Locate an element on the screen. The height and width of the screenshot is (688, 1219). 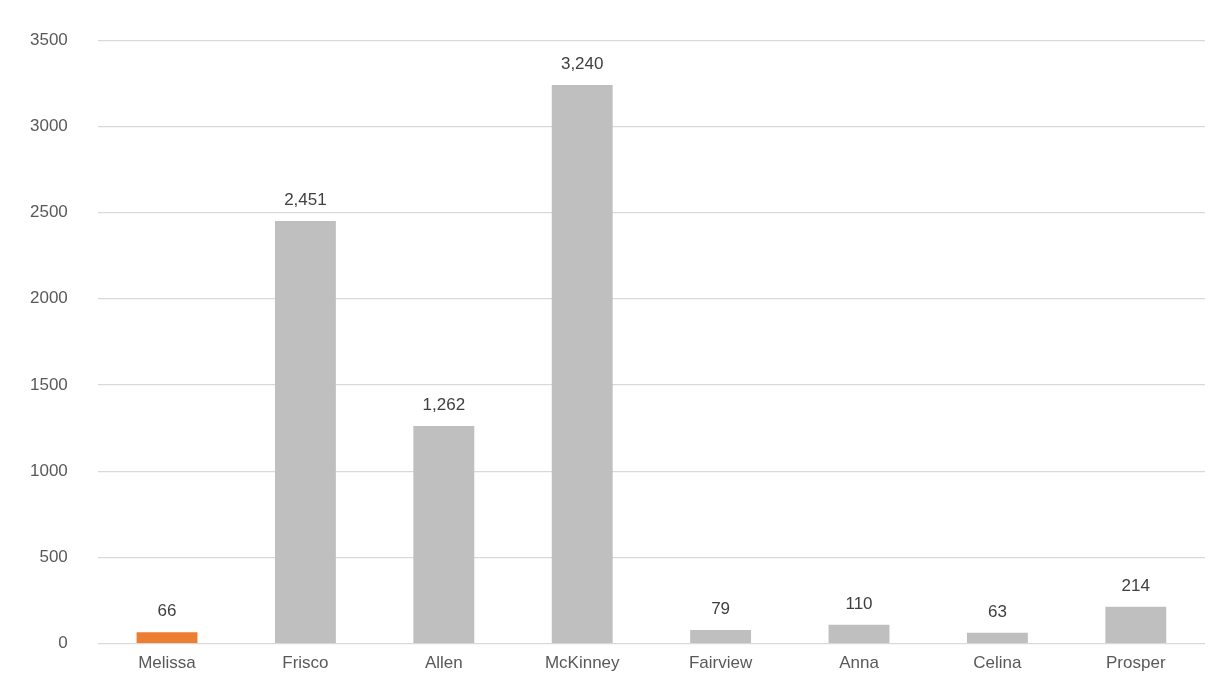
x-tick-label: Melissa is located at coordinates (167, 663).